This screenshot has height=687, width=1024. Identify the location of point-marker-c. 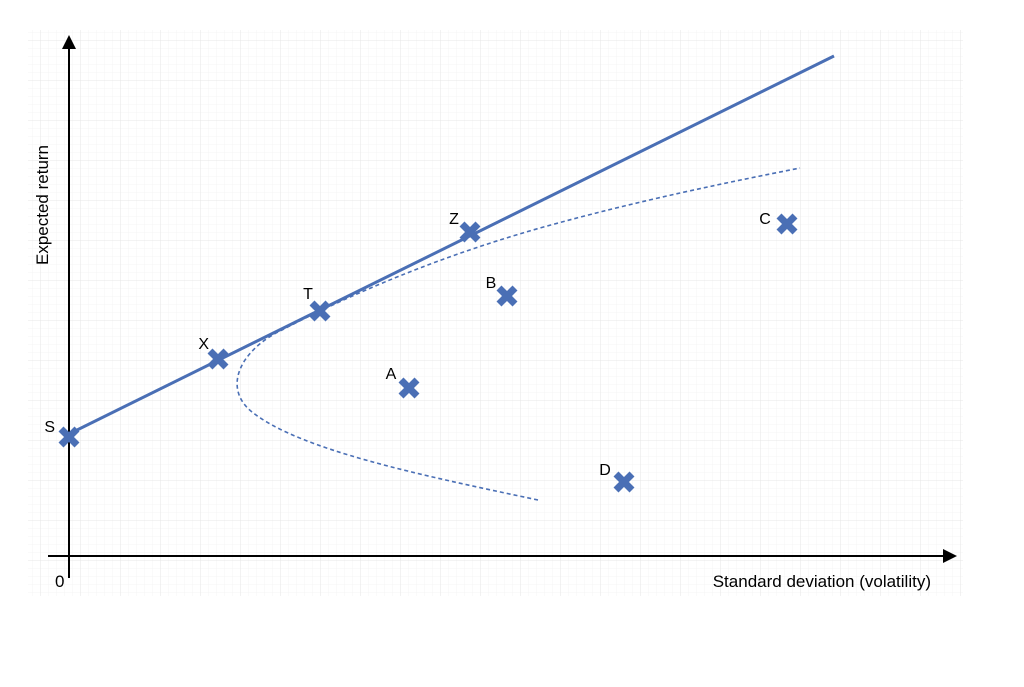
(787, 224).